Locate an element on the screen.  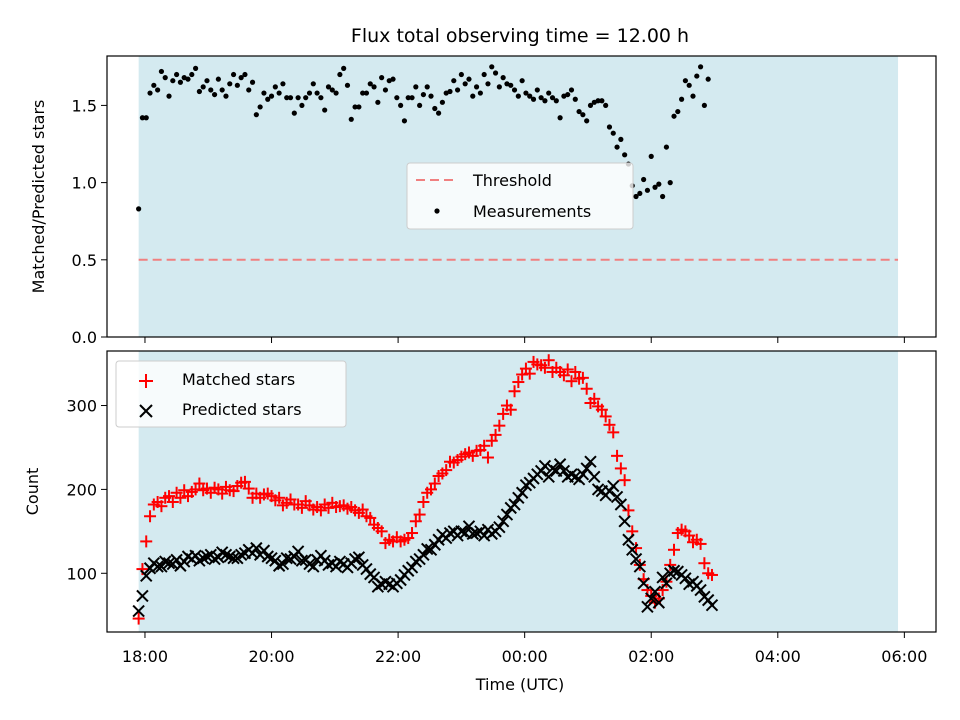
x-tick-label: 22:00 is located at coordinates (398, 656).